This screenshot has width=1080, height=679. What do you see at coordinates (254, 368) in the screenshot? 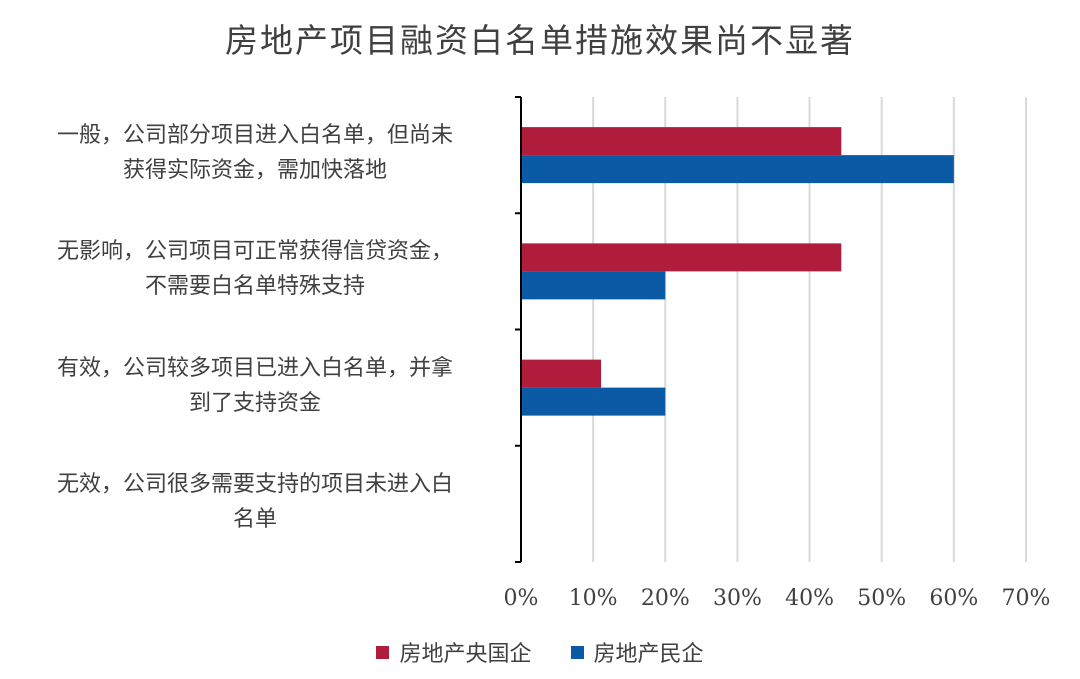
I see `category-label-line: 有效，公司较多项目已进入白名单，并拿` at bounding box center [254, 368].